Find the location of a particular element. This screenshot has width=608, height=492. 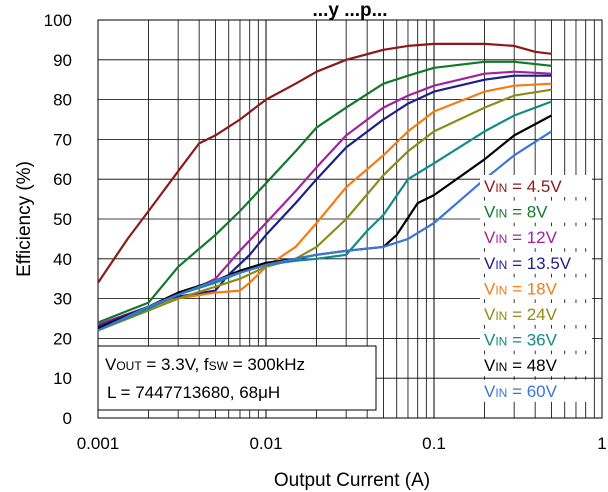

legend-entry-36V: VIN = 36V is located at coordinates (521, 340).